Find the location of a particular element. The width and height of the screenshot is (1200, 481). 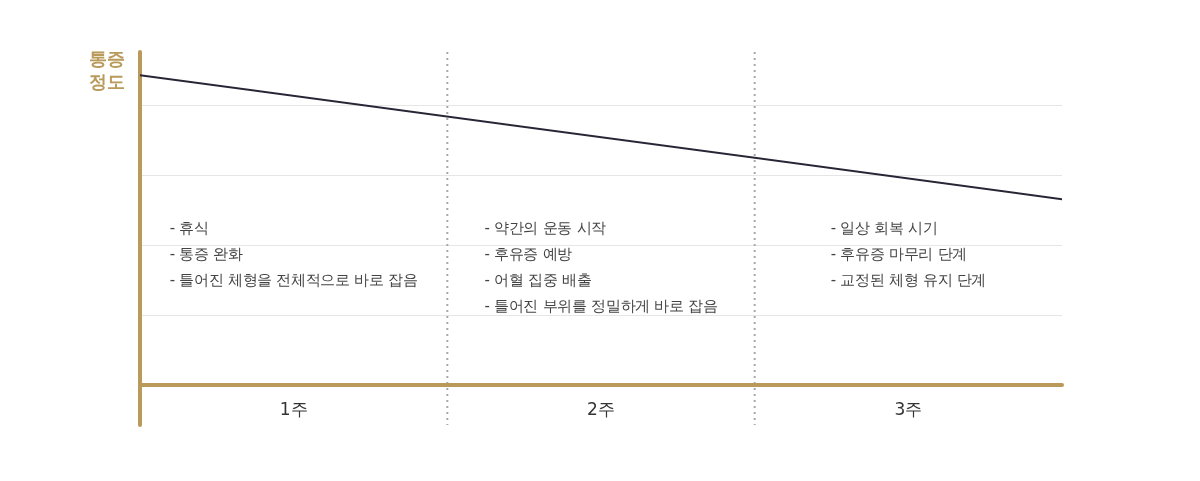

y-axis-title: 통증 정도 is located at coordinates (107, 70).